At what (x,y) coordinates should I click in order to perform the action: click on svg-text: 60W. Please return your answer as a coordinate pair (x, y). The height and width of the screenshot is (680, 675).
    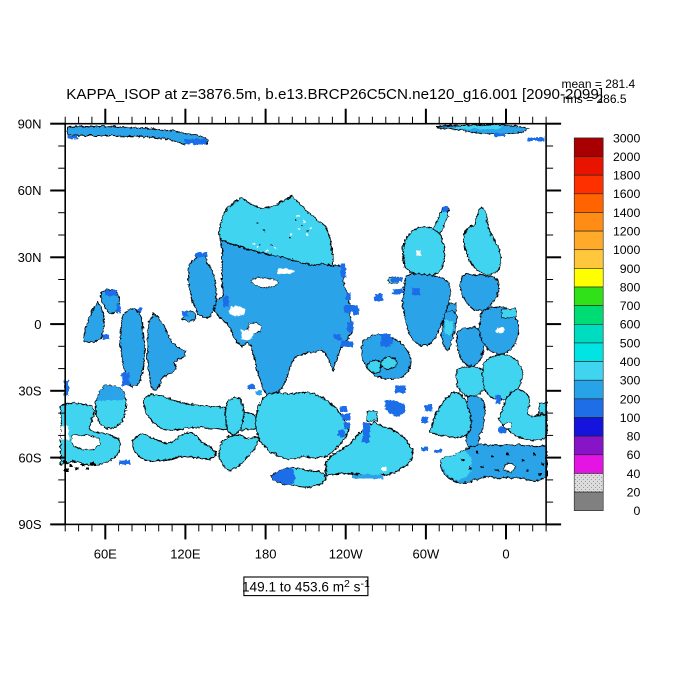
    Looking at the image, I should click on (426, 554).